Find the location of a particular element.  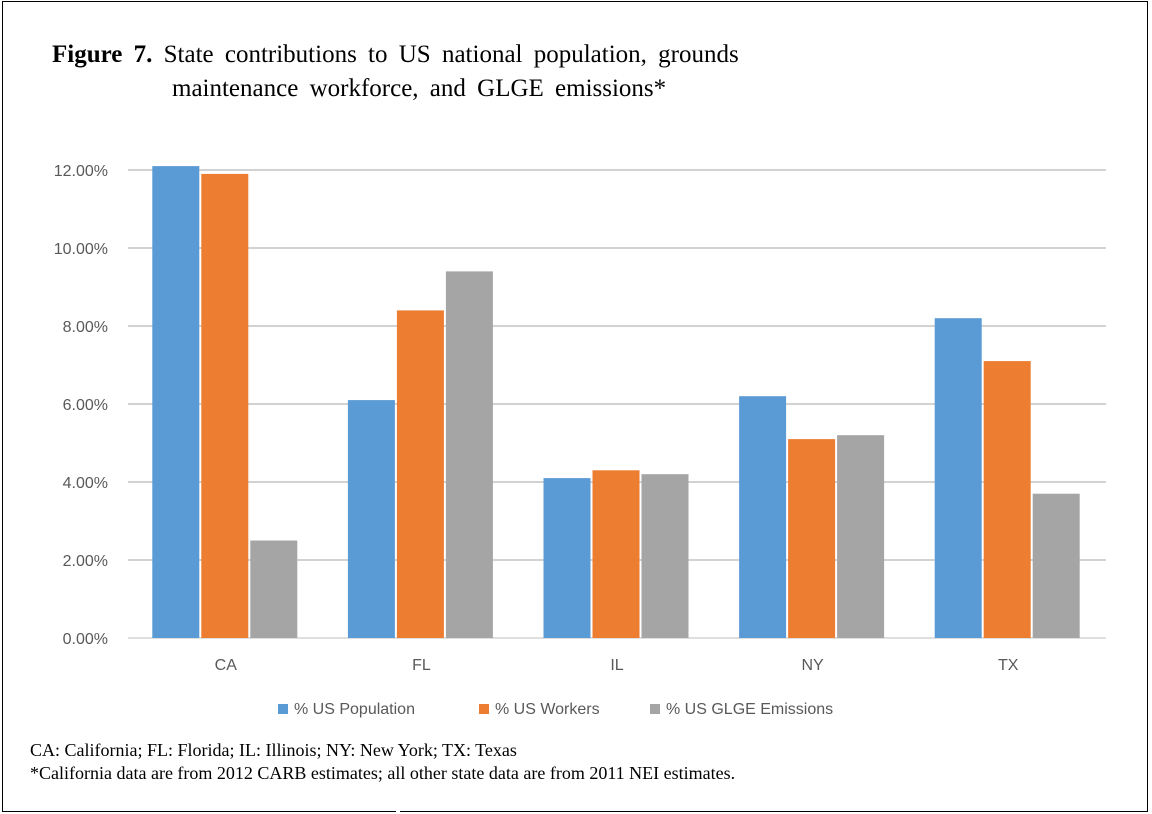

y-tick-label: 12.00% is located at coordinates (81, 171).